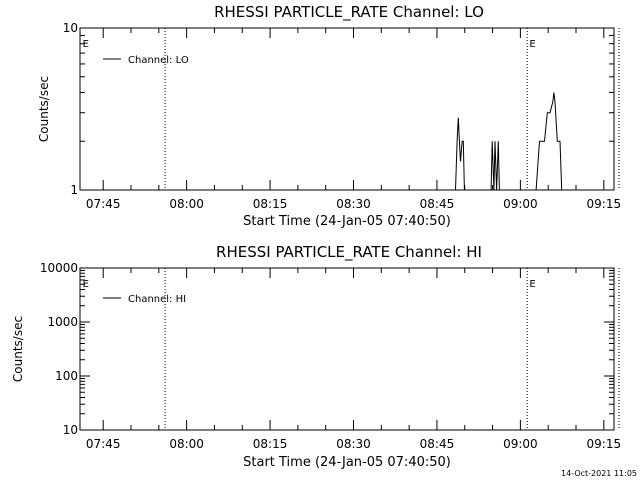 Image resolution: width=640 pixels, height=480 pixels. I want to click on timestamp-label: 14-Oct-2021 11:05, so click(599, 473).